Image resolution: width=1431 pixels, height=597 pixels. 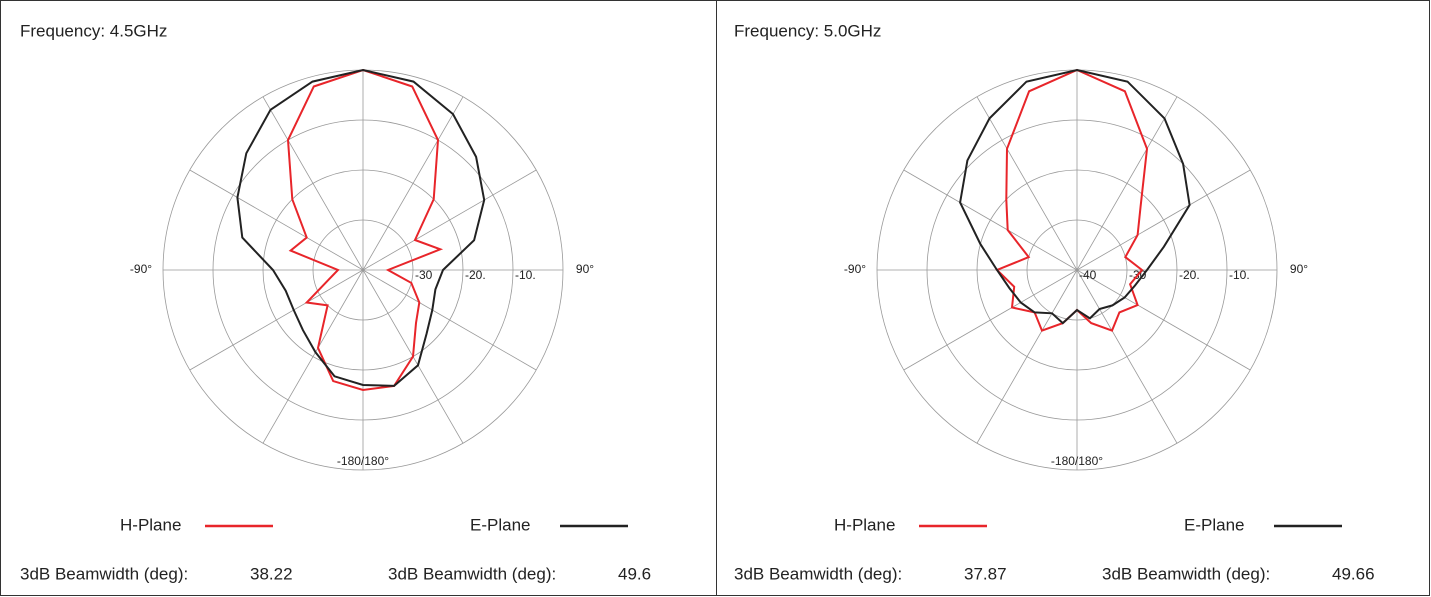 What do you see at coordinates (634, 573) in the screenshot?
I see `beamwidth-value: 49.6` at bounding box center [634, 573].